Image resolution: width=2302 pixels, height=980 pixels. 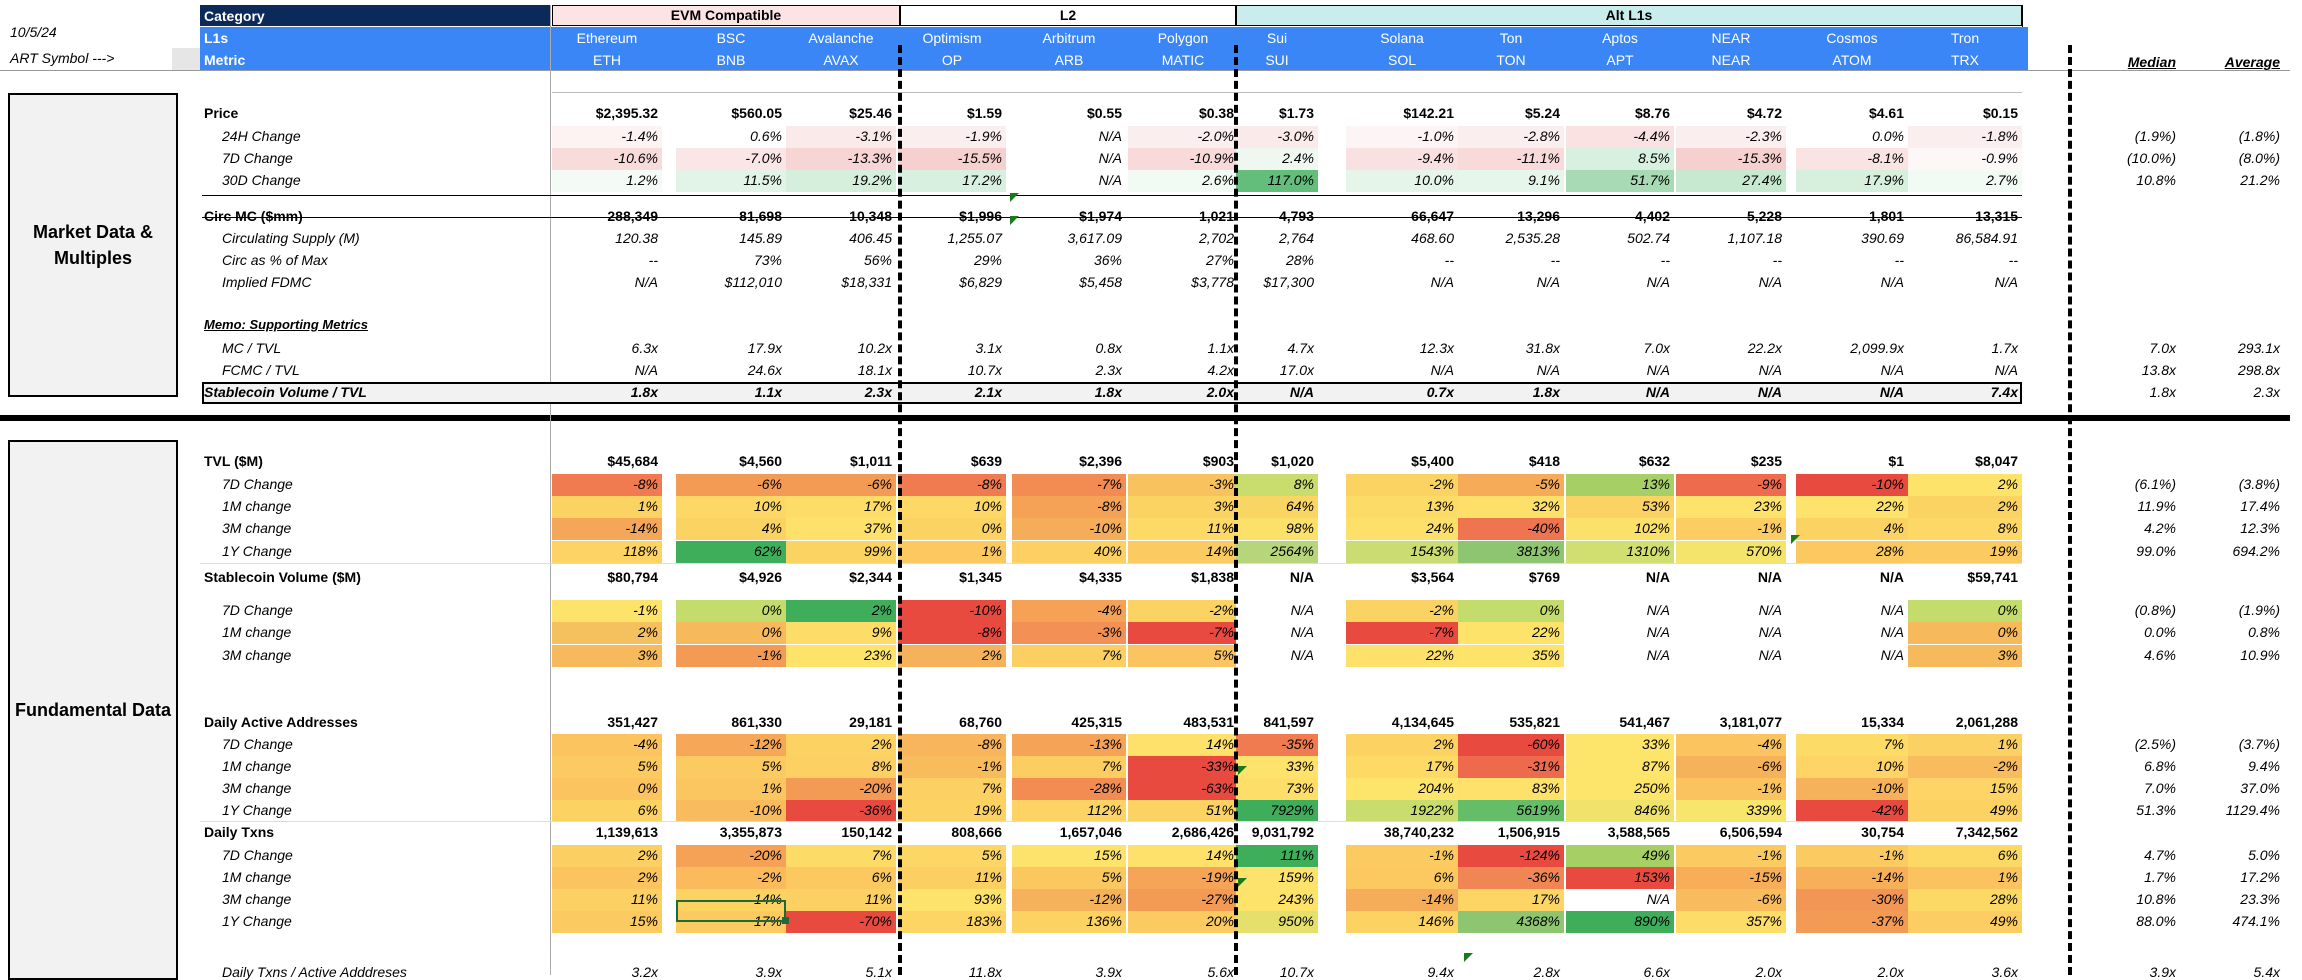 What do you see at coordinates (1436, 921) in the screenshot?
I see `value-cell: 146%` at bounding box center [1436, 921].